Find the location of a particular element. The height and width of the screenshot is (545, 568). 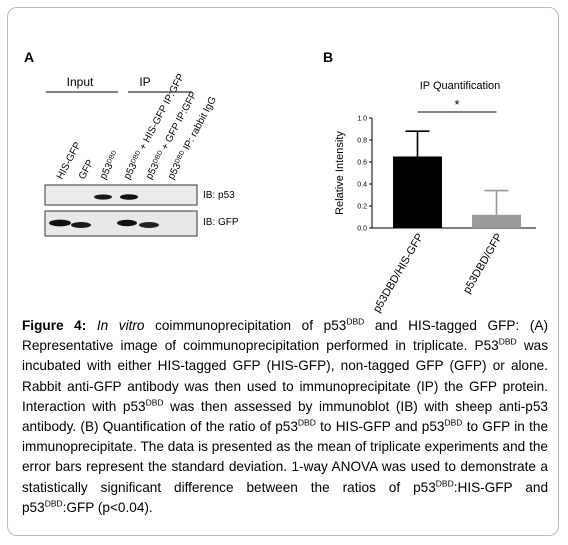

group-label: IP is located at coordinates (144, 82).